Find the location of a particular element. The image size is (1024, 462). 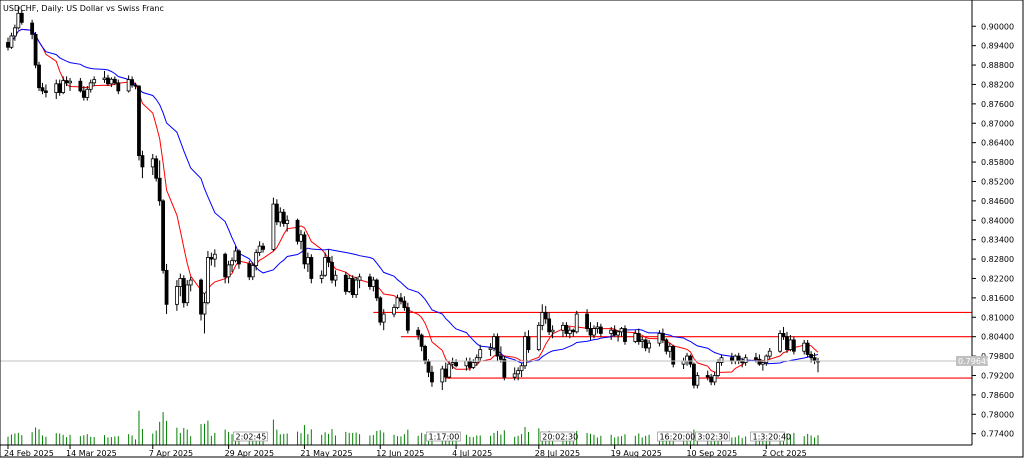

y-tick-label: 0.84000 is located at coordinates (997, 220).